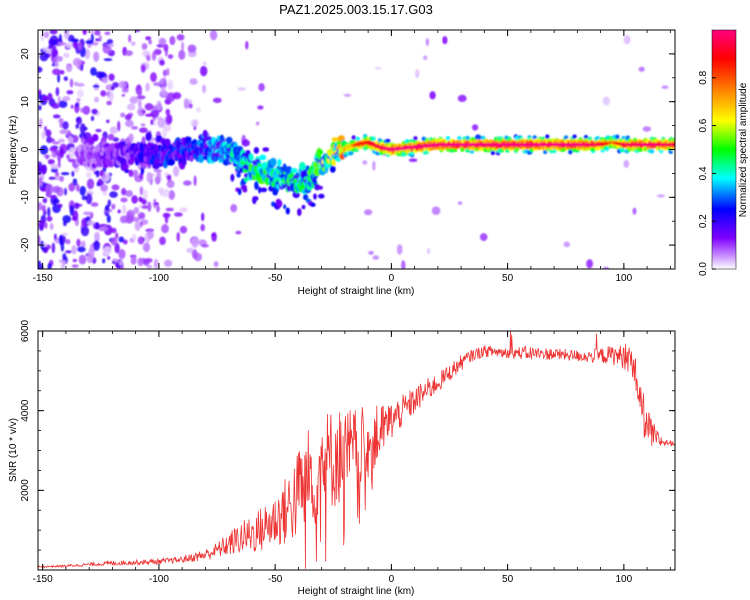 The image size is (750, 600). I want to click on y-tick-label: 6000, so click(25, 330).